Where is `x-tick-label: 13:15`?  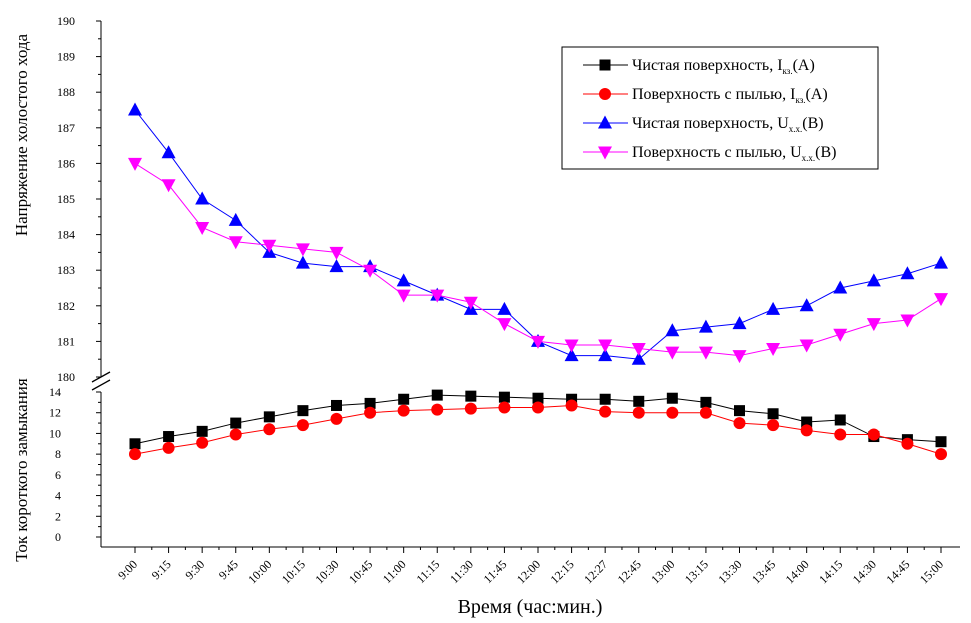 x-tick-label: 13:15 is located at coordinates (696, 571).